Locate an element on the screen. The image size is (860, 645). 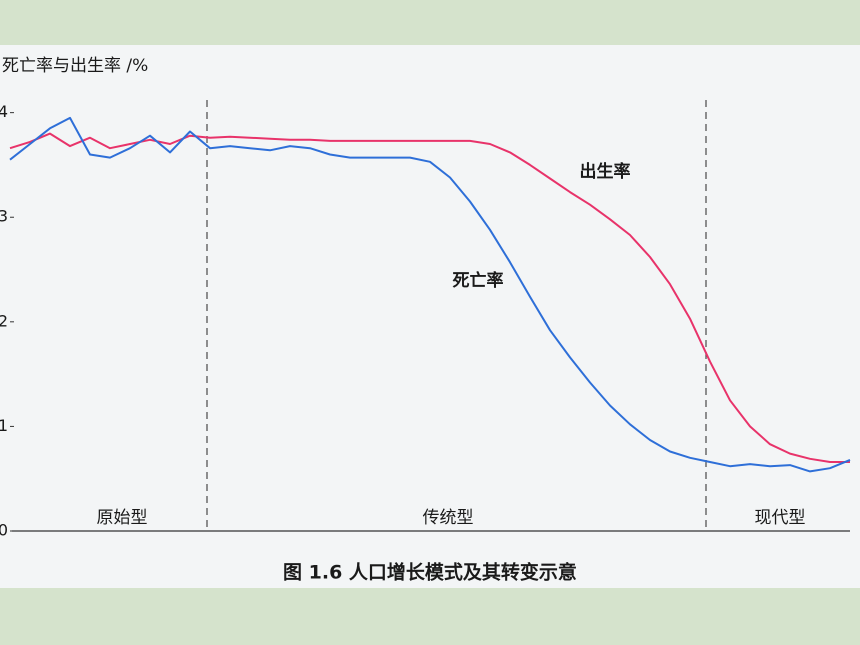
y-tick-label: 3 is located at coordinates (4, 216).